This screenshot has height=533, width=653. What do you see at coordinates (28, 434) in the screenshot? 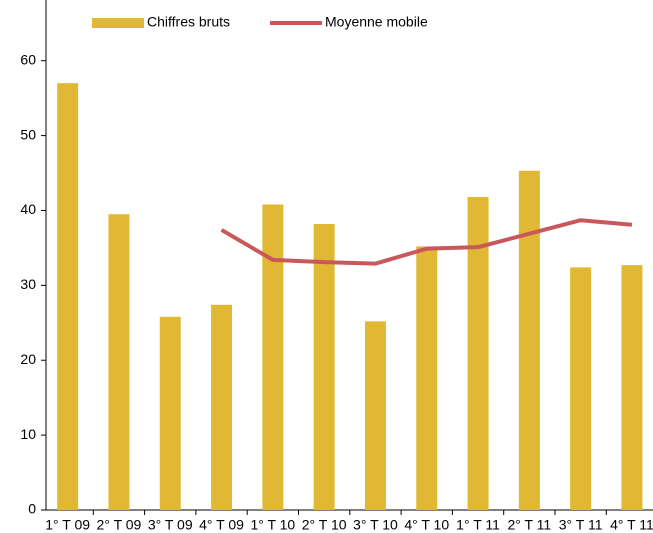
I see `y-tick-label: 10` at bounding box center [28, 434].